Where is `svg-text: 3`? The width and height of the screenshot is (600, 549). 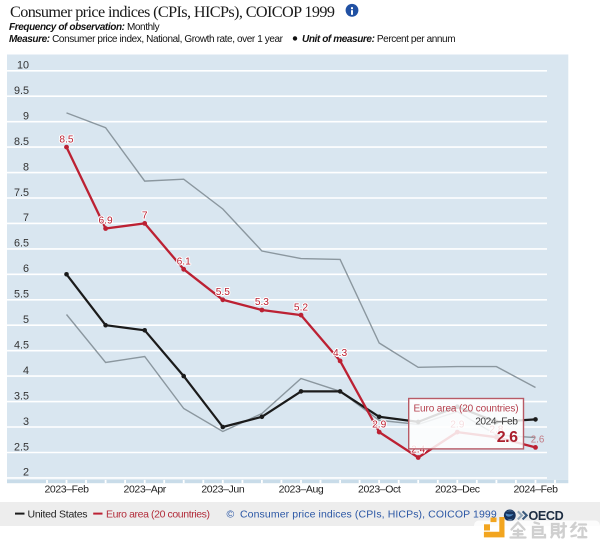
svg-text: 3 is located at coordinates (26, 422).